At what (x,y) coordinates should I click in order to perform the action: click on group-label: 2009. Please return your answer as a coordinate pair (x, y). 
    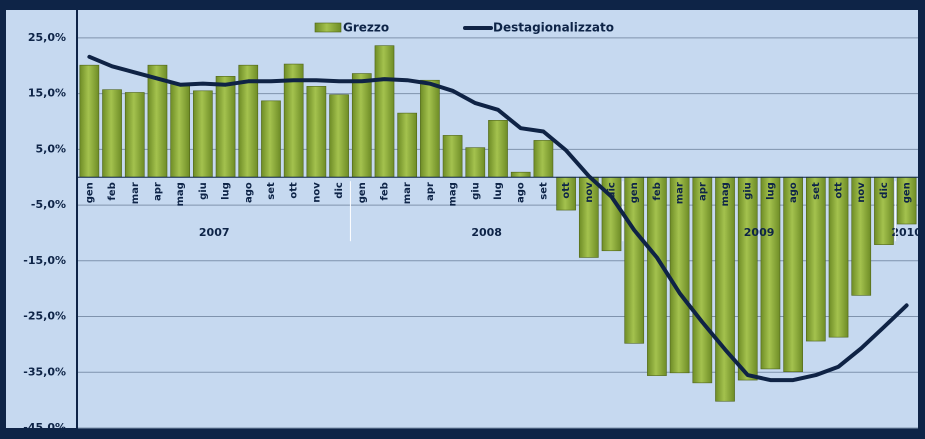
    Looking at the image, I should click on (759, 232).